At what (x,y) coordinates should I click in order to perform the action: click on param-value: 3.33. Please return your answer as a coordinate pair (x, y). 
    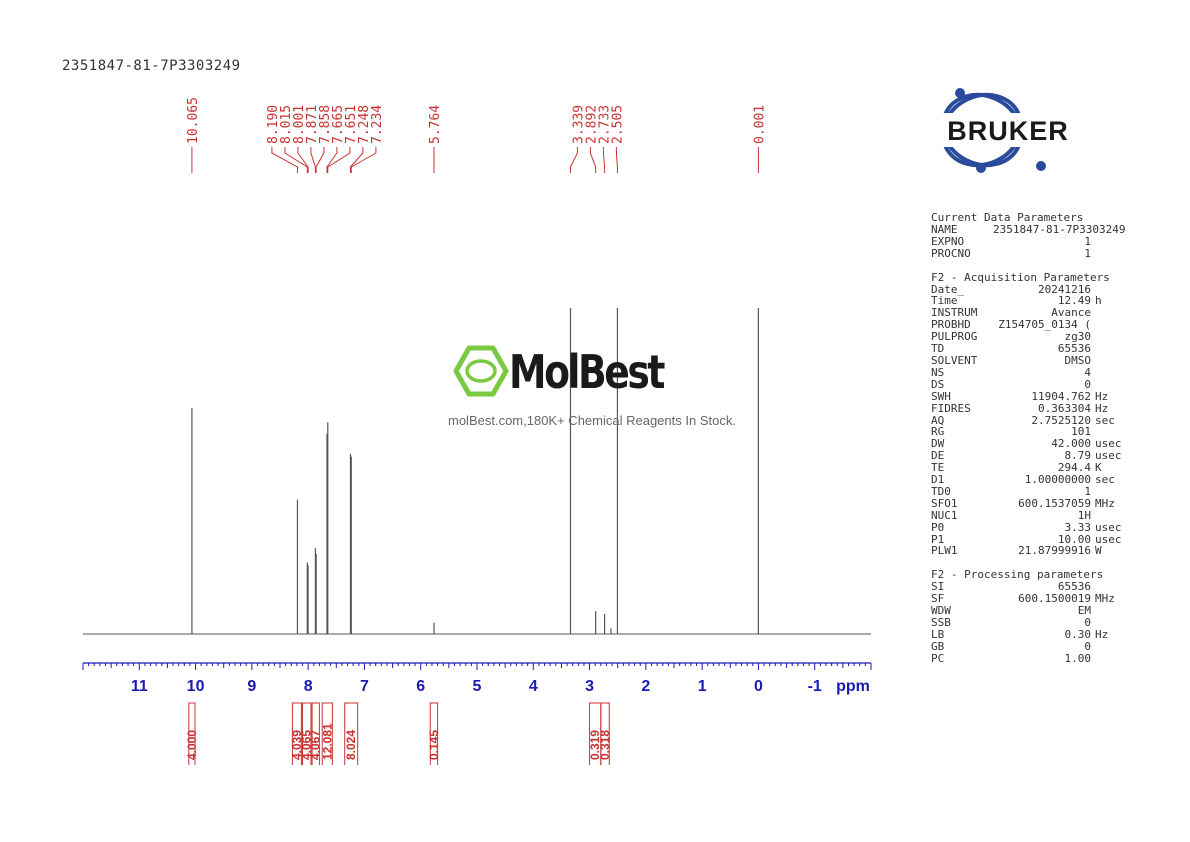
    Looking at the image, I should click on (1078, 527).